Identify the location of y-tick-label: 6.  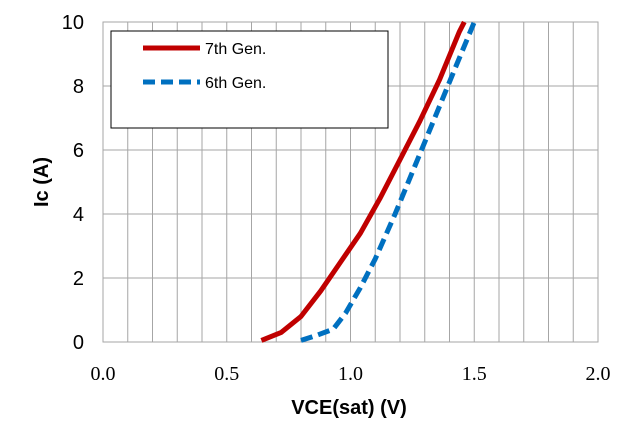
(78, 151).